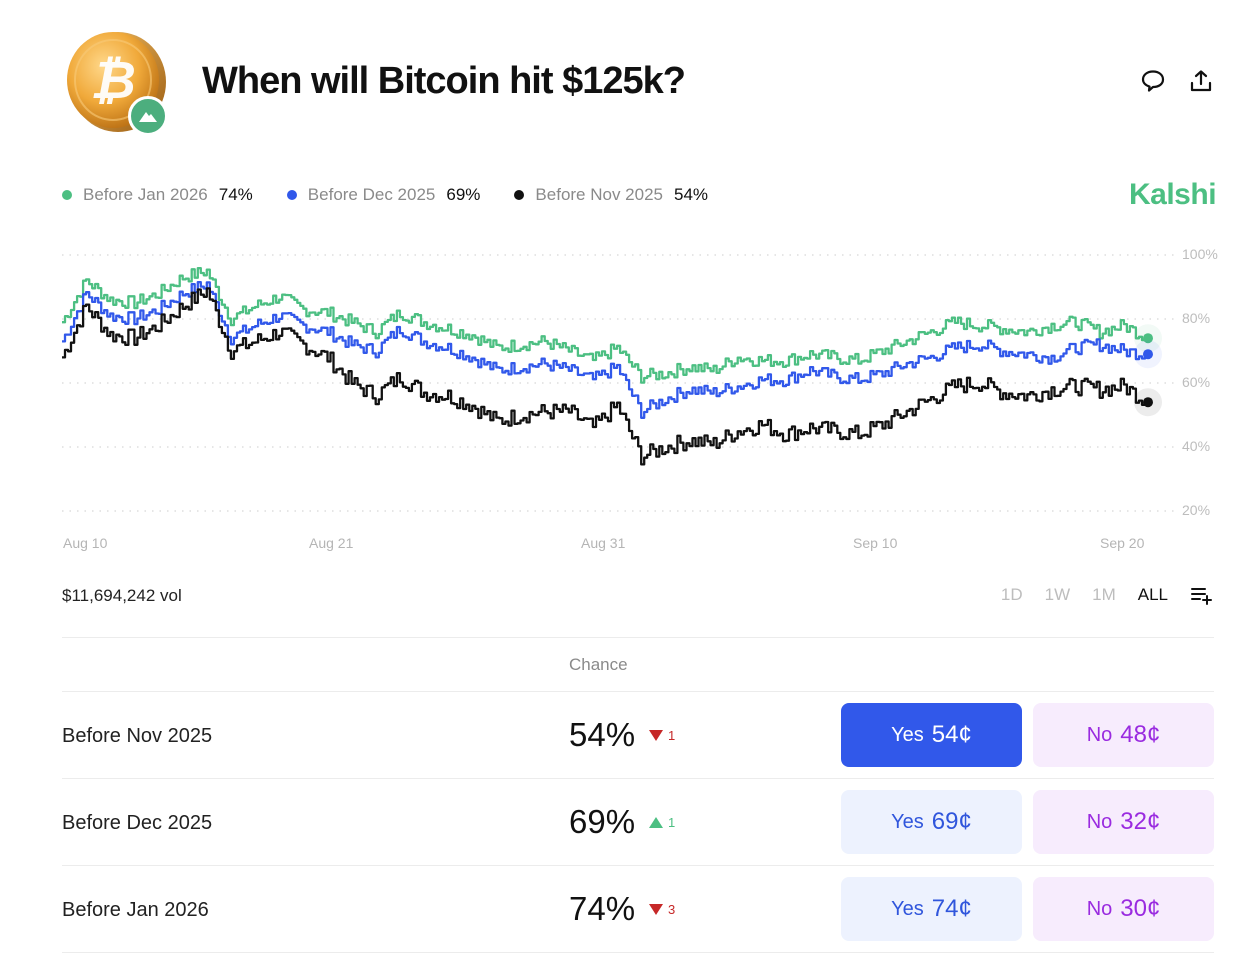 This screenshot has width=1252, height=966. What do you see at coordinates (672, 909) in the screenshot?
I see `change-value: 3` at bounding box center [672, 909].